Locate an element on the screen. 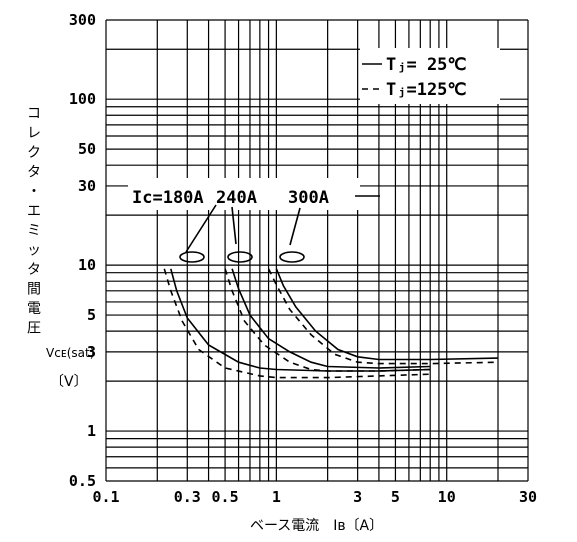 The height and width of the screenshot is (542, 577). x-axis-label: ベース電流 Iʙ〔A〕 is located at coordinates (316, 526).